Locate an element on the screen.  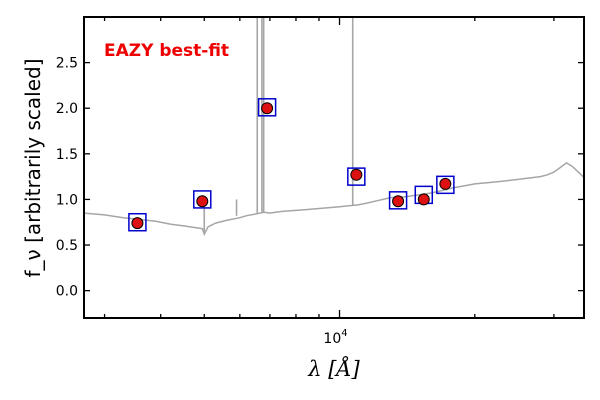
y-tick-label-3: 1.5 is located at coordinates (67, 155).